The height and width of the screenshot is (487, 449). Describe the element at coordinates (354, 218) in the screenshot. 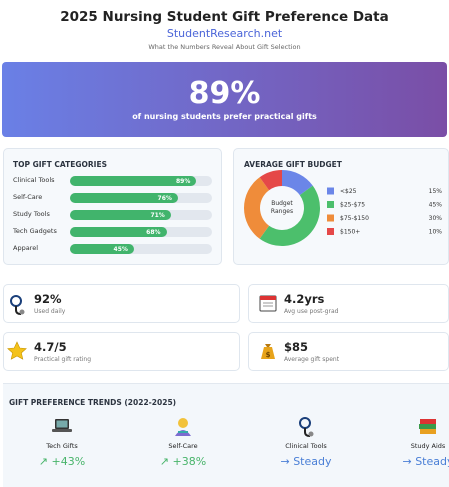

I see `legend-label: $75-$150` at that location.